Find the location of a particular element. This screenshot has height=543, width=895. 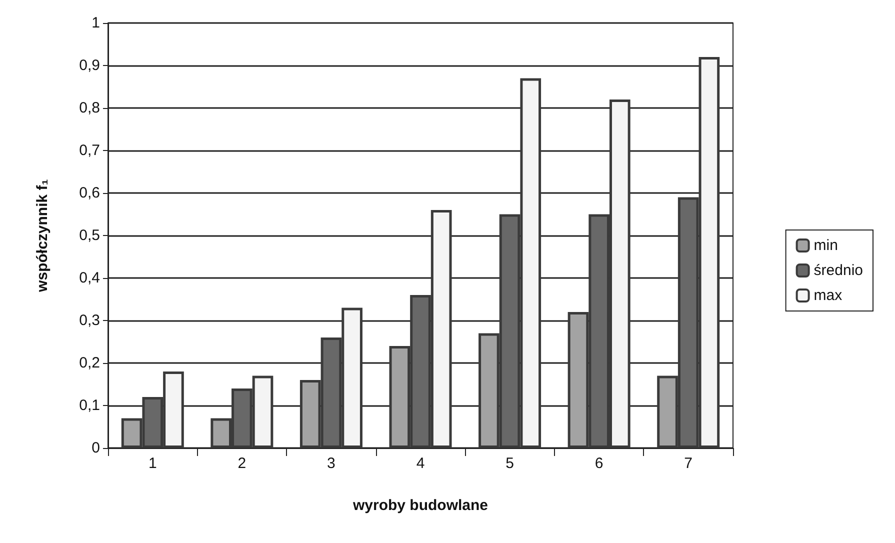

x-axis-title: wyroby budowlane is located at coordinates (420, 505).